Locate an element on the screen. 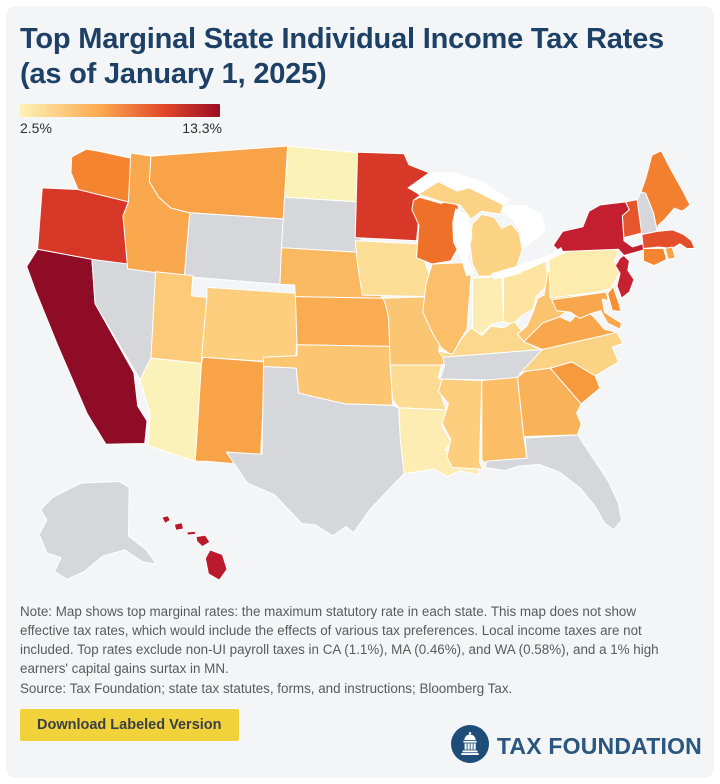 The height and width of the screenshot is (784, 720). download-labeled-version-button: Download Labeled Version is located at coordinates (129, 724).